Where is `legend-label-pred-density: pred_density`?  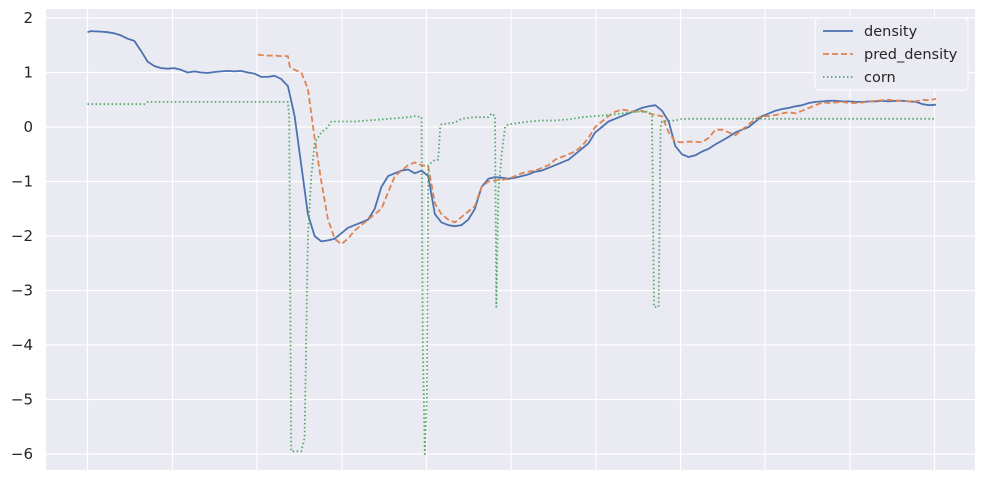
legend-label-pred-density: pred_density is located at coordinates (911, 55).